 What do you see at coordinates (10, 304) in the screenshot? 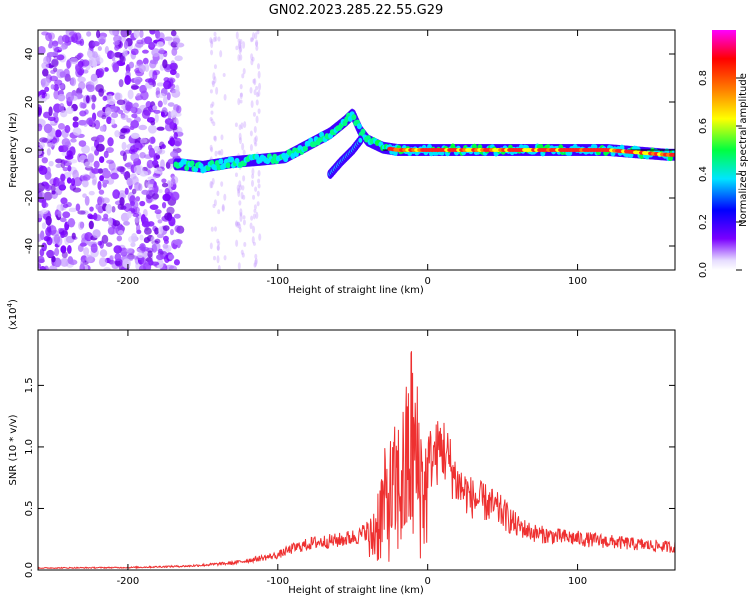
I see `snr-multiplier-exp: 4` at bounding box center [10, 304].